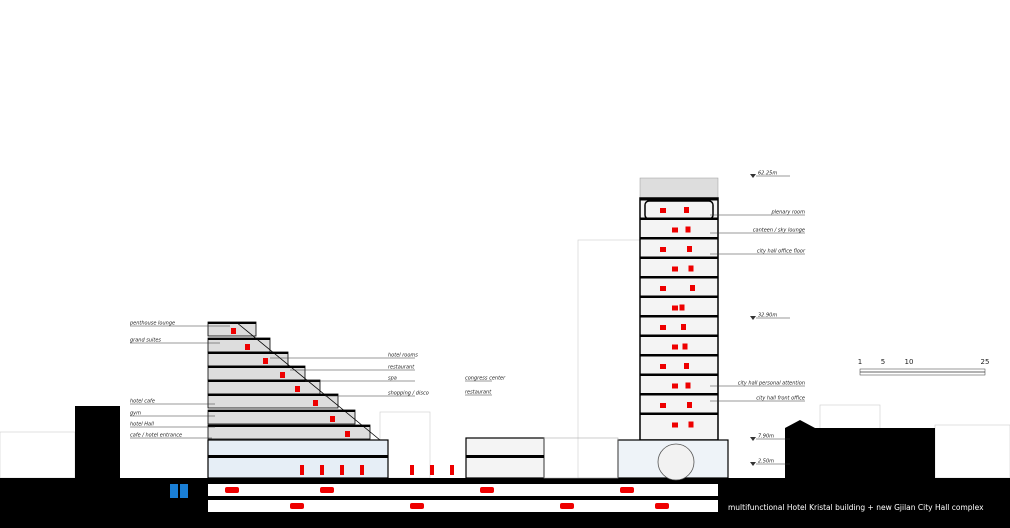 This screenshot has height=528, width=1010. What do you see at coordinates (766, 437) in the screenshot?
I see `level: 7.90m` at bounding box center [766, 437].